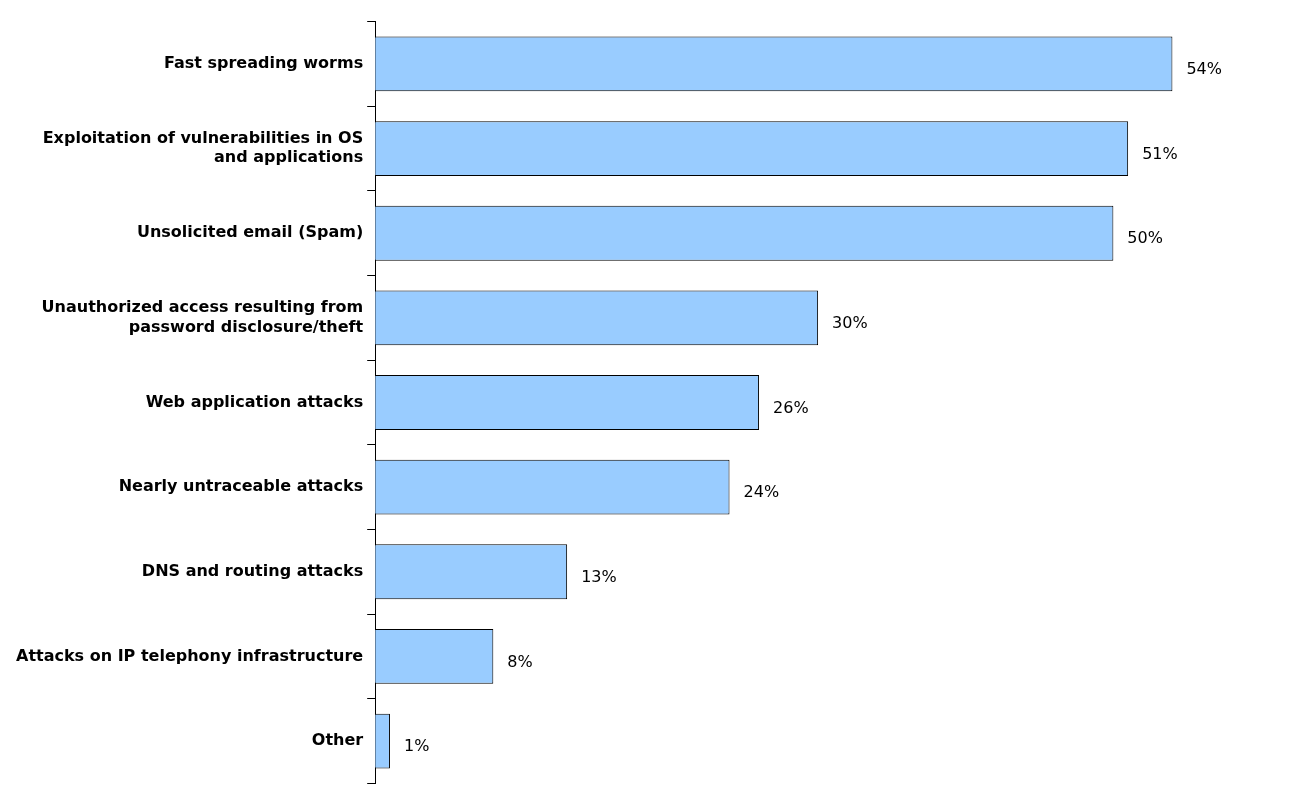 The image size is (1310, 805). I want to click on y-tick-label: Unauthorized access resulting from password disclosure/theft, so click(202, 316).